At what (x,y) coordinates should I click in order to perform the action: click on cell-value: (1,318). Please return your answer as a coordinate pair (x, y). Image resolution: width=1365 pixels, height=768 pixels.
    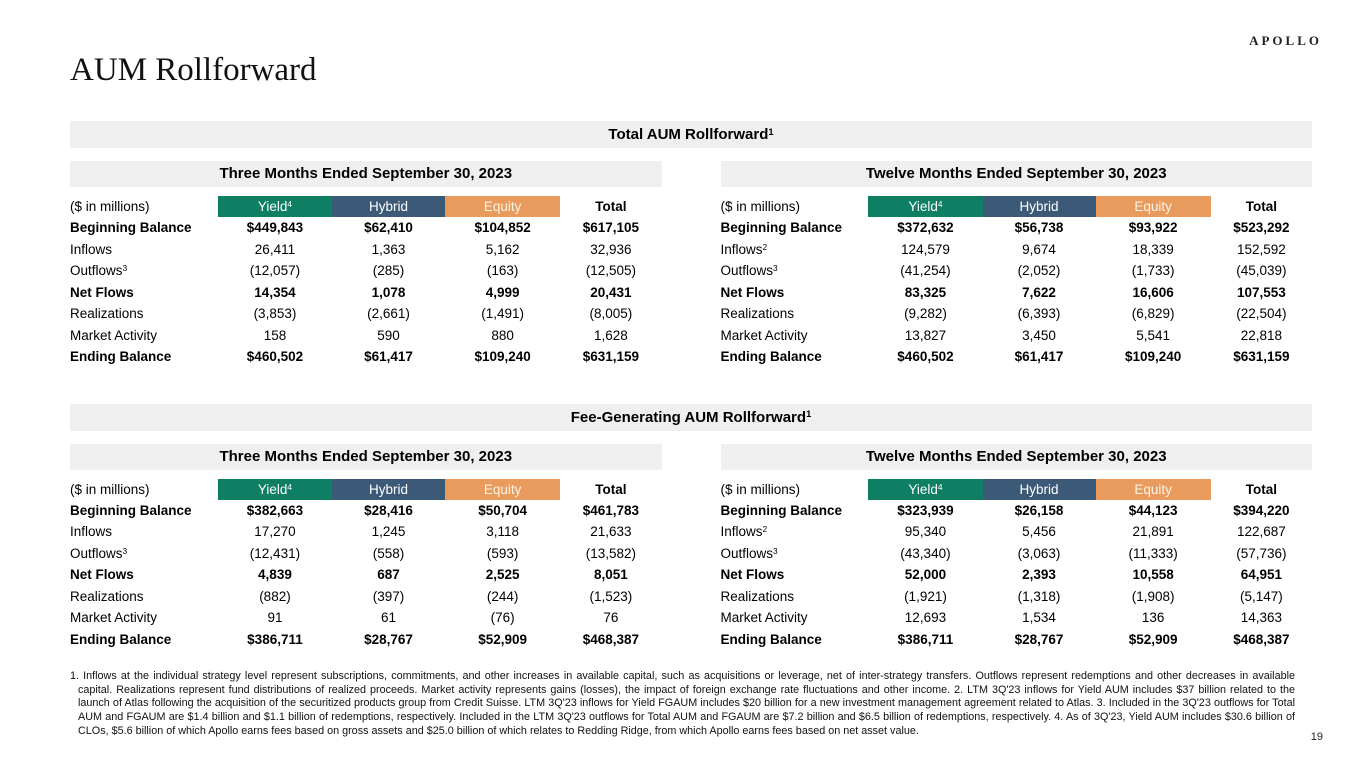
    Looking at the image, I should click on (1039, 596).